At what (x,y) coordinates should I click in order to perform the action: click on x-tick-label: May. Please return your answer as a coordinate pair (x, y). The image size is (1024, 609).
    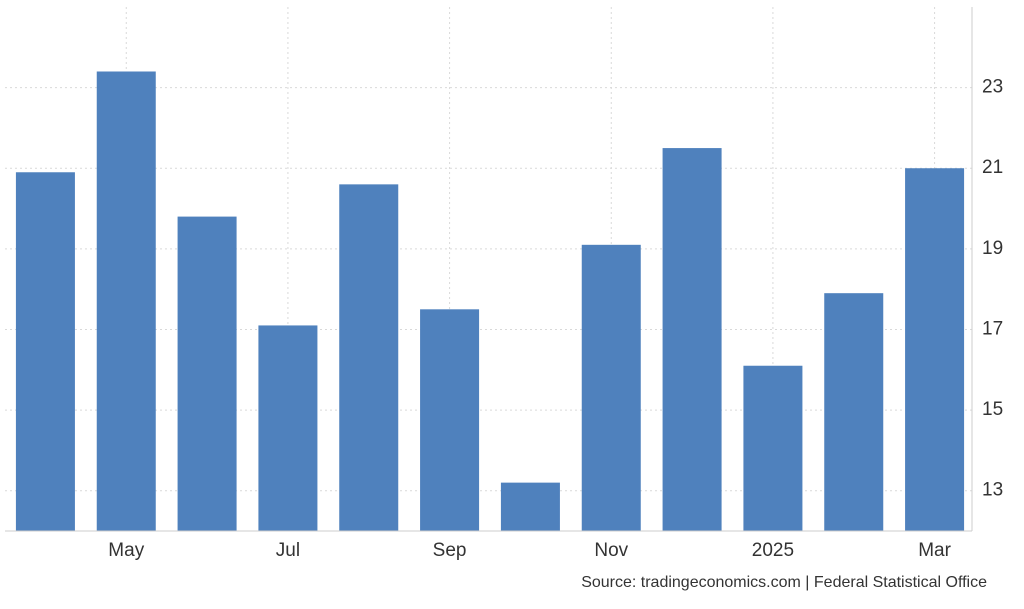
    Looking at the image, I should click on (126, 550).